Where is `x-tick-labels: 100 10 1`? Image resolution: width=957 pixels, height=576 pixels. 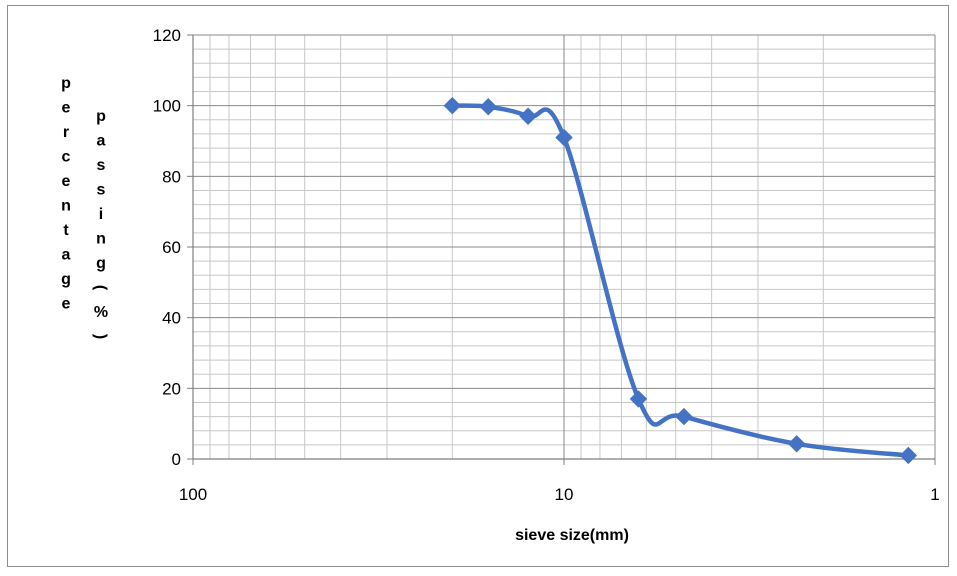
x-tick-labels: 100 10 1 is located at coordinates (559, 494).